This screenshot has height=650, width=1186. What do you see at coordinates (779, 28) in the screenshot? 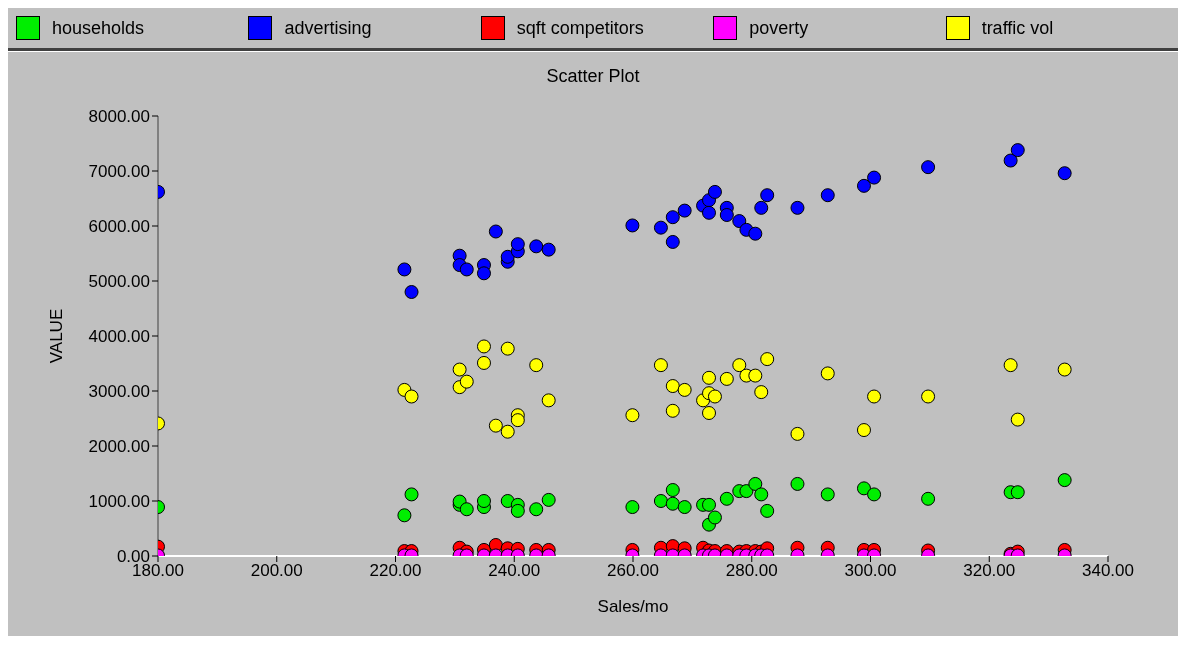
I see `legend-label: poverty` at bounding box center [779, 28].